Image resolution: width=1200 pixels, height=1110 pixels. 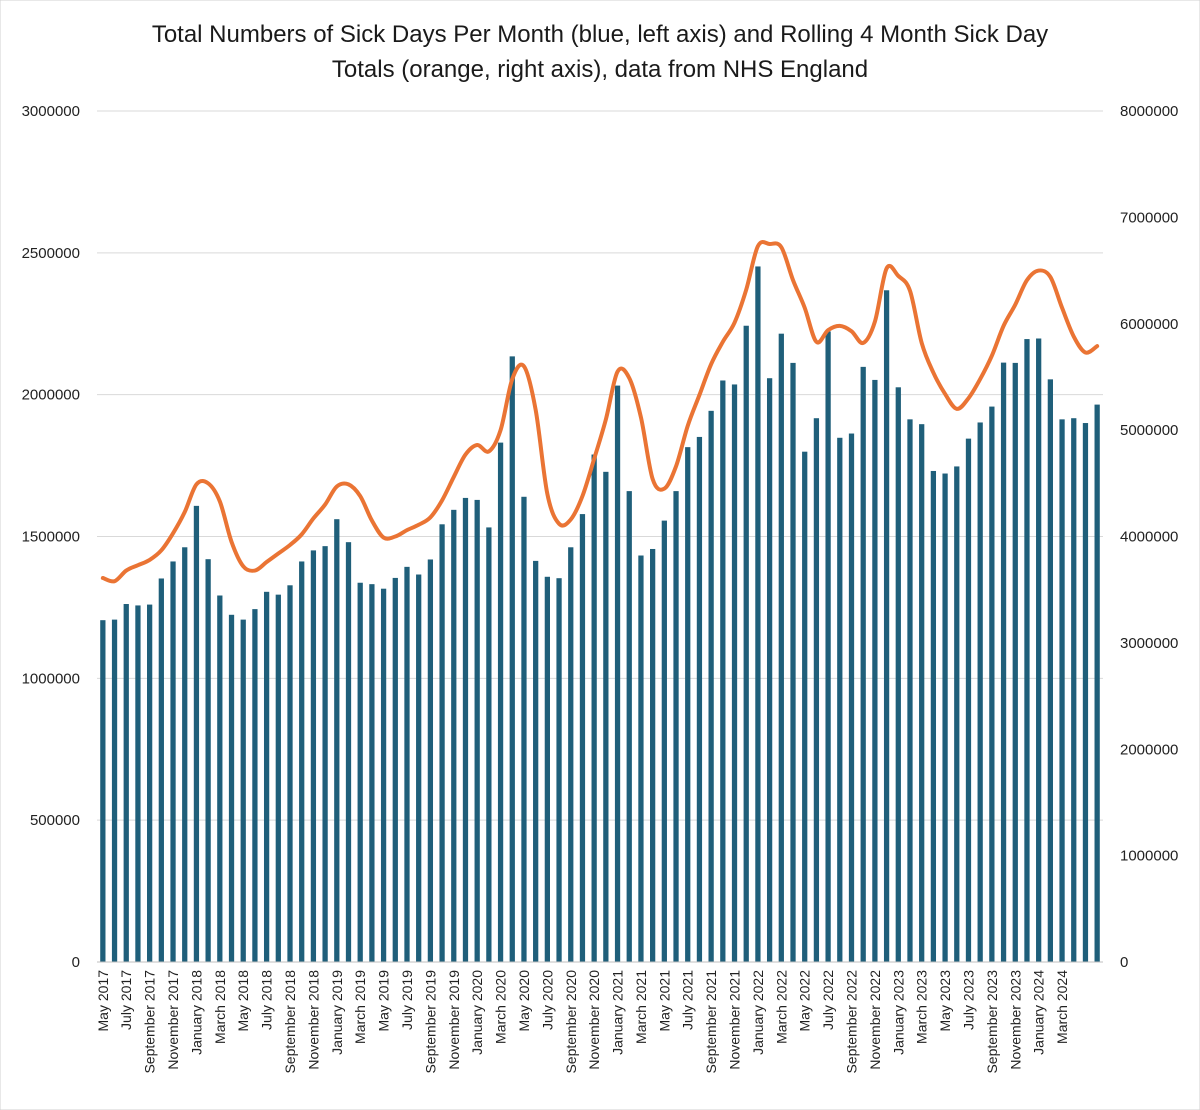 What do you see at coordinates (51, 253) in the screenshot?
I see `left-tick-label: 2500000` at bounding box center [51, 253].